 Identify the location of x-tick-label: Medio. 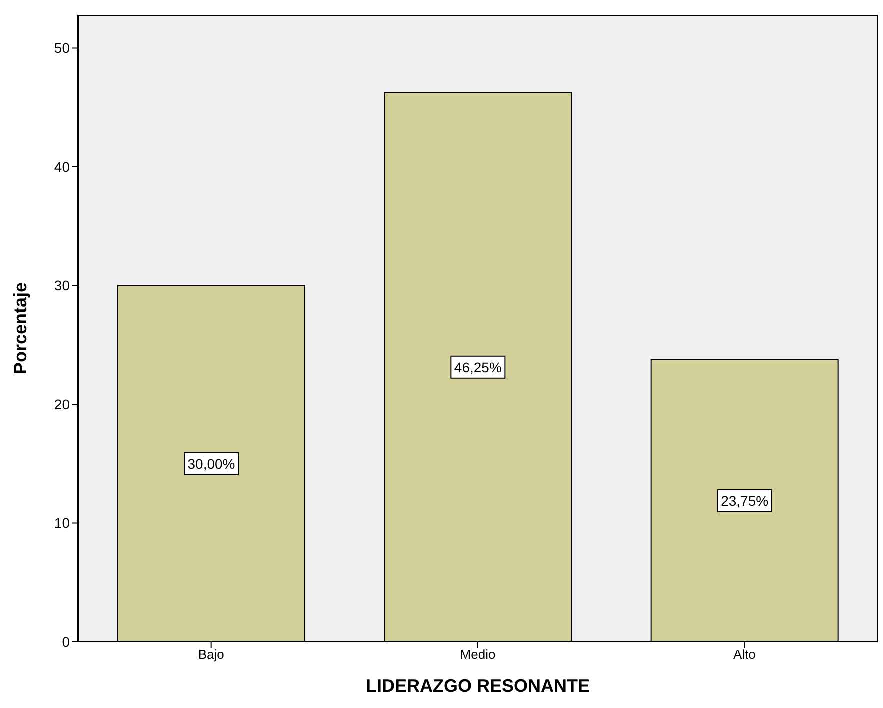
(478, 654).